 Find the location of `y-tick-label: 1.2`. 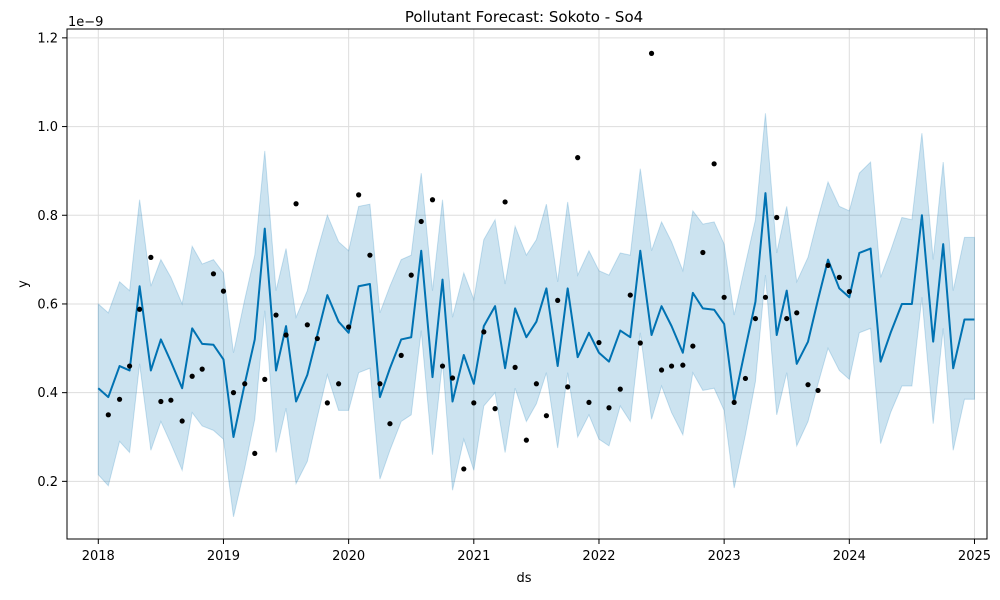

y-tick-label: 1.2 is located at coordinates (47, 38).